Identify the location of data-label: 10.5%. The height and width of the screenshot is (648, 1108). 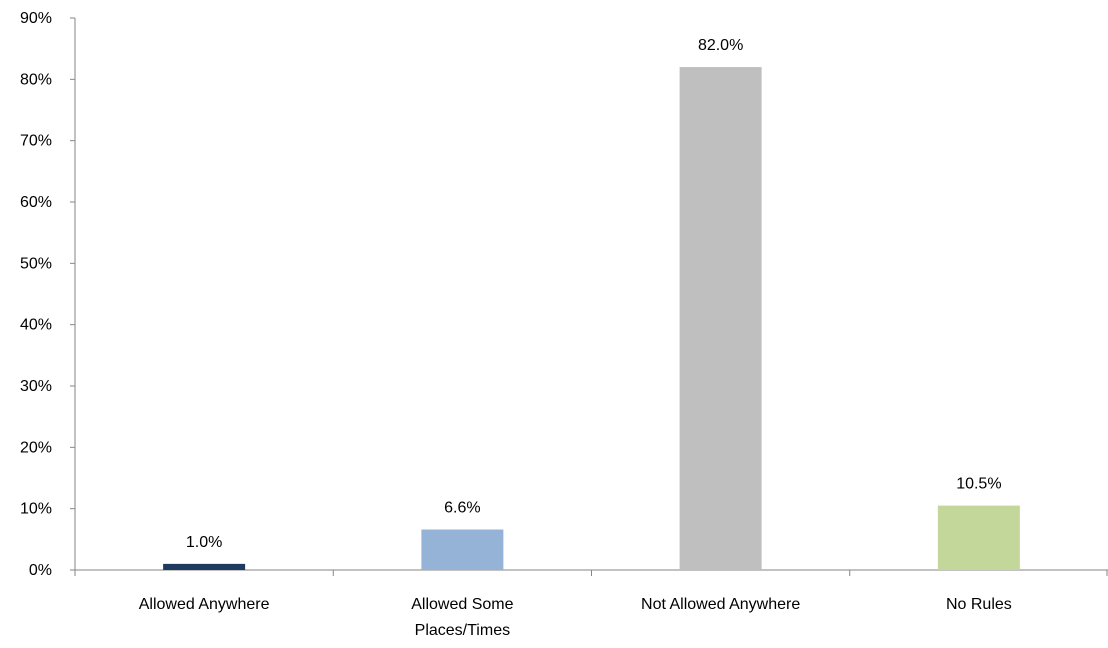
(978, 484).